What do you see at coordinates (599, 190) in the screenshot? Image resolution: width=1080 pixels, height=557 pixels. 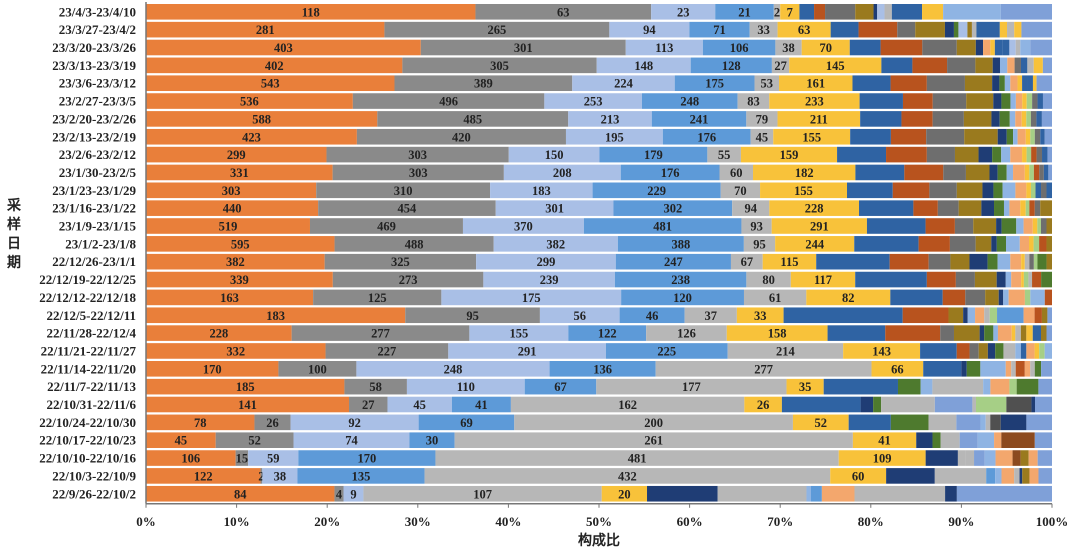 I see `bar-row: 303 310 183 229 70 155` at bounding box center [599, 190].